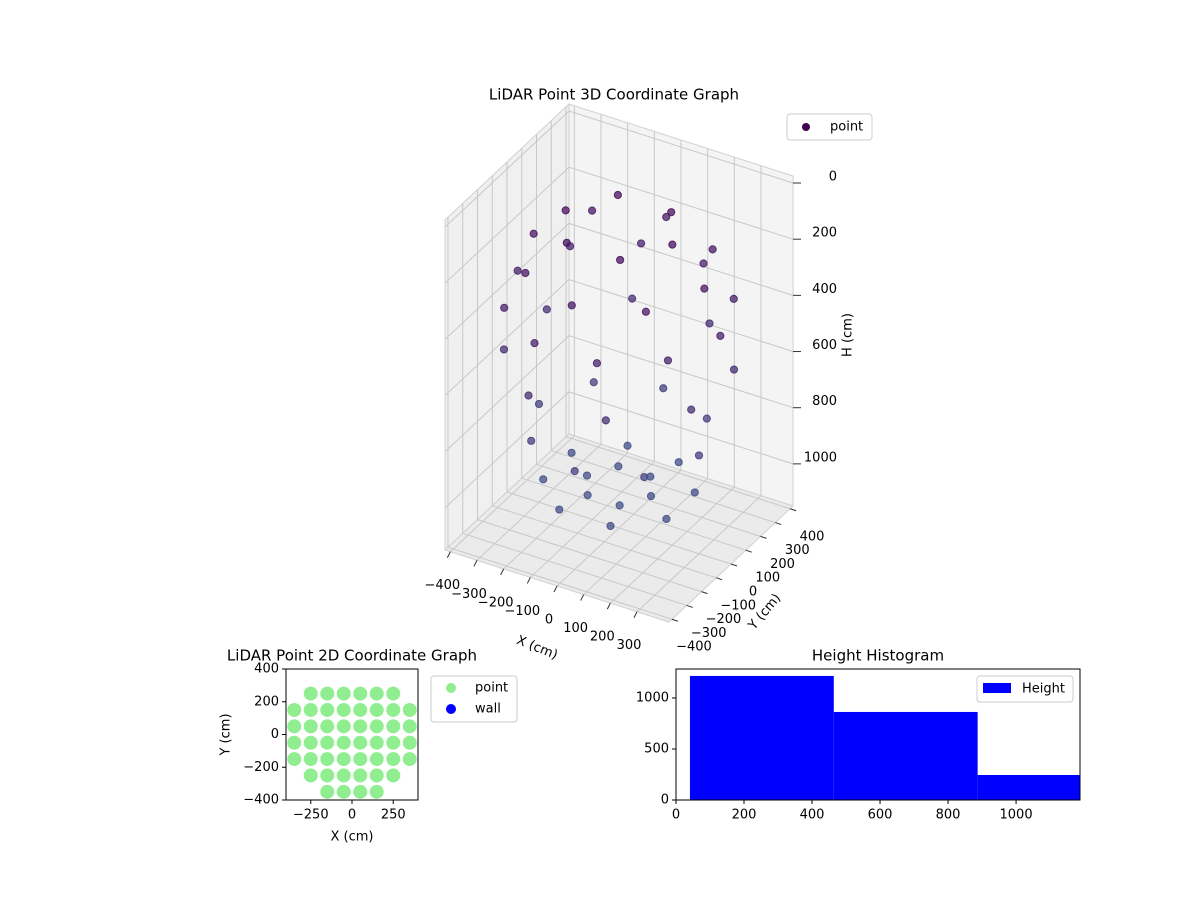  Describe the element at coordinates (846, 127) in the screenshot. I see `legend-label: point` at that location.